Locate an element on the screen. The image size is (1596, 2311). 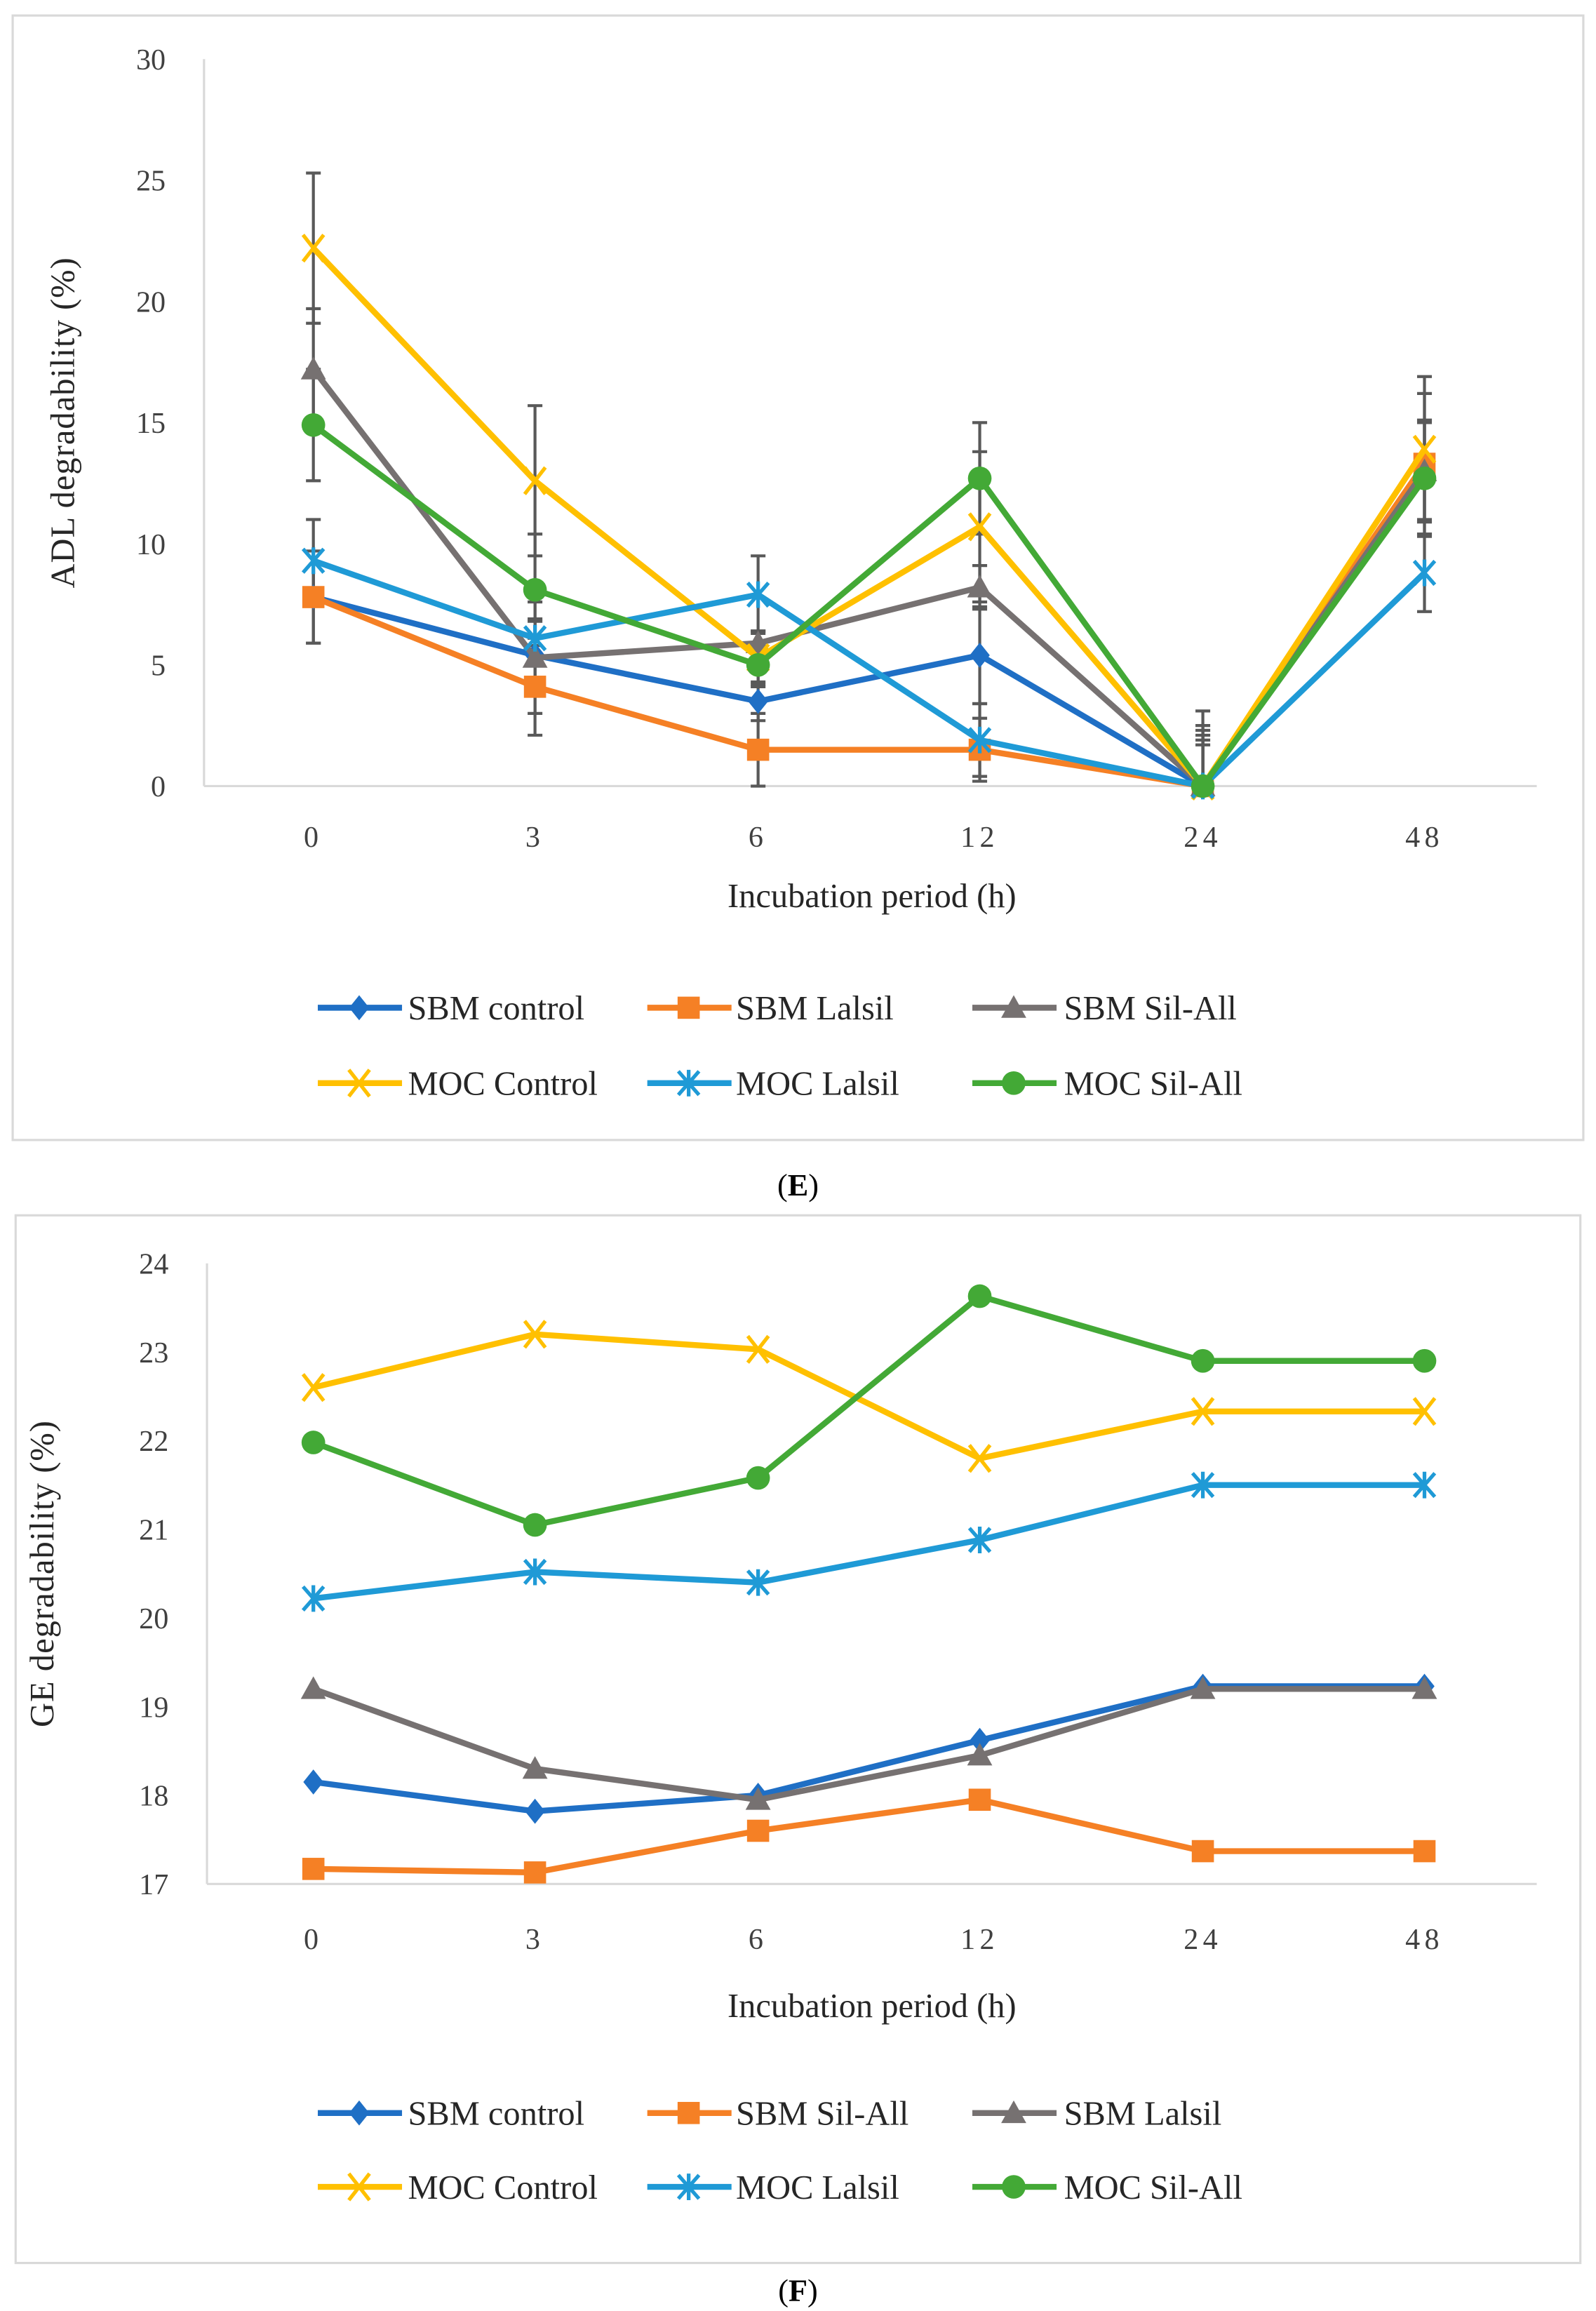
y-tick-label: 20 is located at coordinates (151, 302).